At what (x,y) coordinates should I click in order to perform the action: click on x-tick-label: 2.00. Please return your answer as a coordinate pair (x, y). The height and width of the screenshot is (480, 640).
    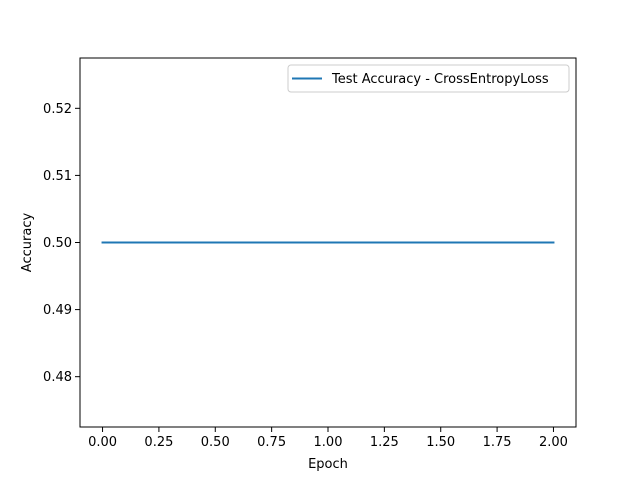
    Looking at the image, I should click on (553, 442).